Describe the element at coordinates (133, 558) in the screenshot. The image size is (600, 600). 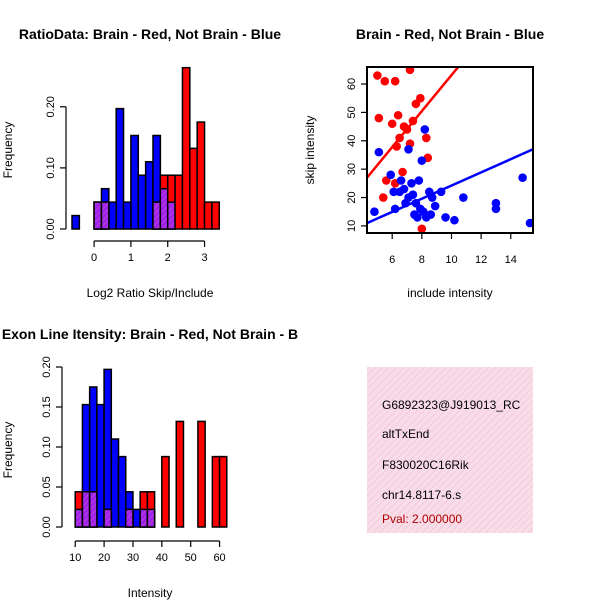
I see `intensity-hist-xtick-label-2: 30` at that location.